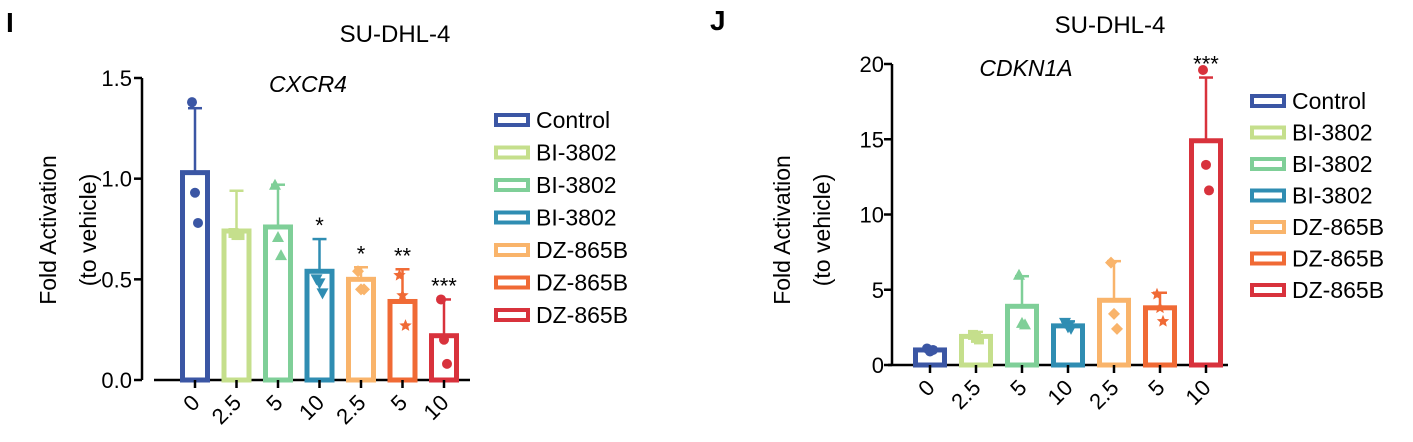 The width and height of the screenshot is (1413, 442). What do you see at coordinates (403, 255) in the screenshot?
I see `significance-label: **` at bounding box center [403, 255].